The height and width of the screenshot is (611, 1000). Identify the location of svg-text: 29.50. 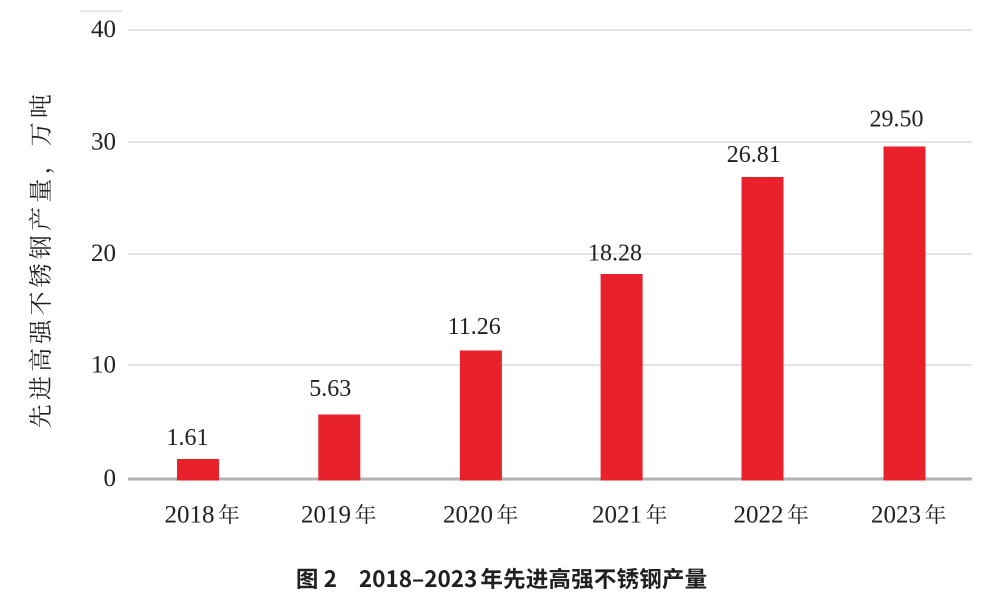
(897, 120).